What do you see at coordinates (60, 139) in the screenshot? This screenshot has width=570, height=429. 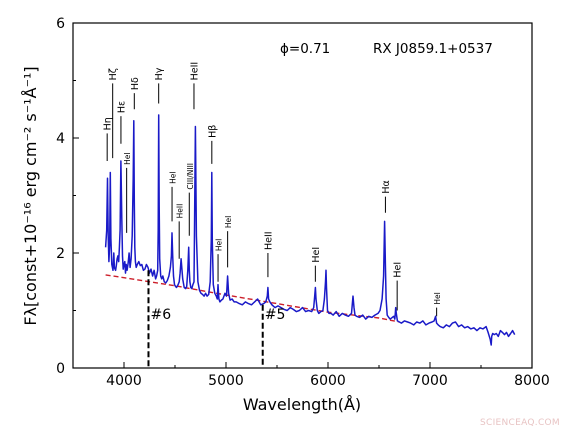 I see `y-tick-label: 4` at bounding box center [60, 139].